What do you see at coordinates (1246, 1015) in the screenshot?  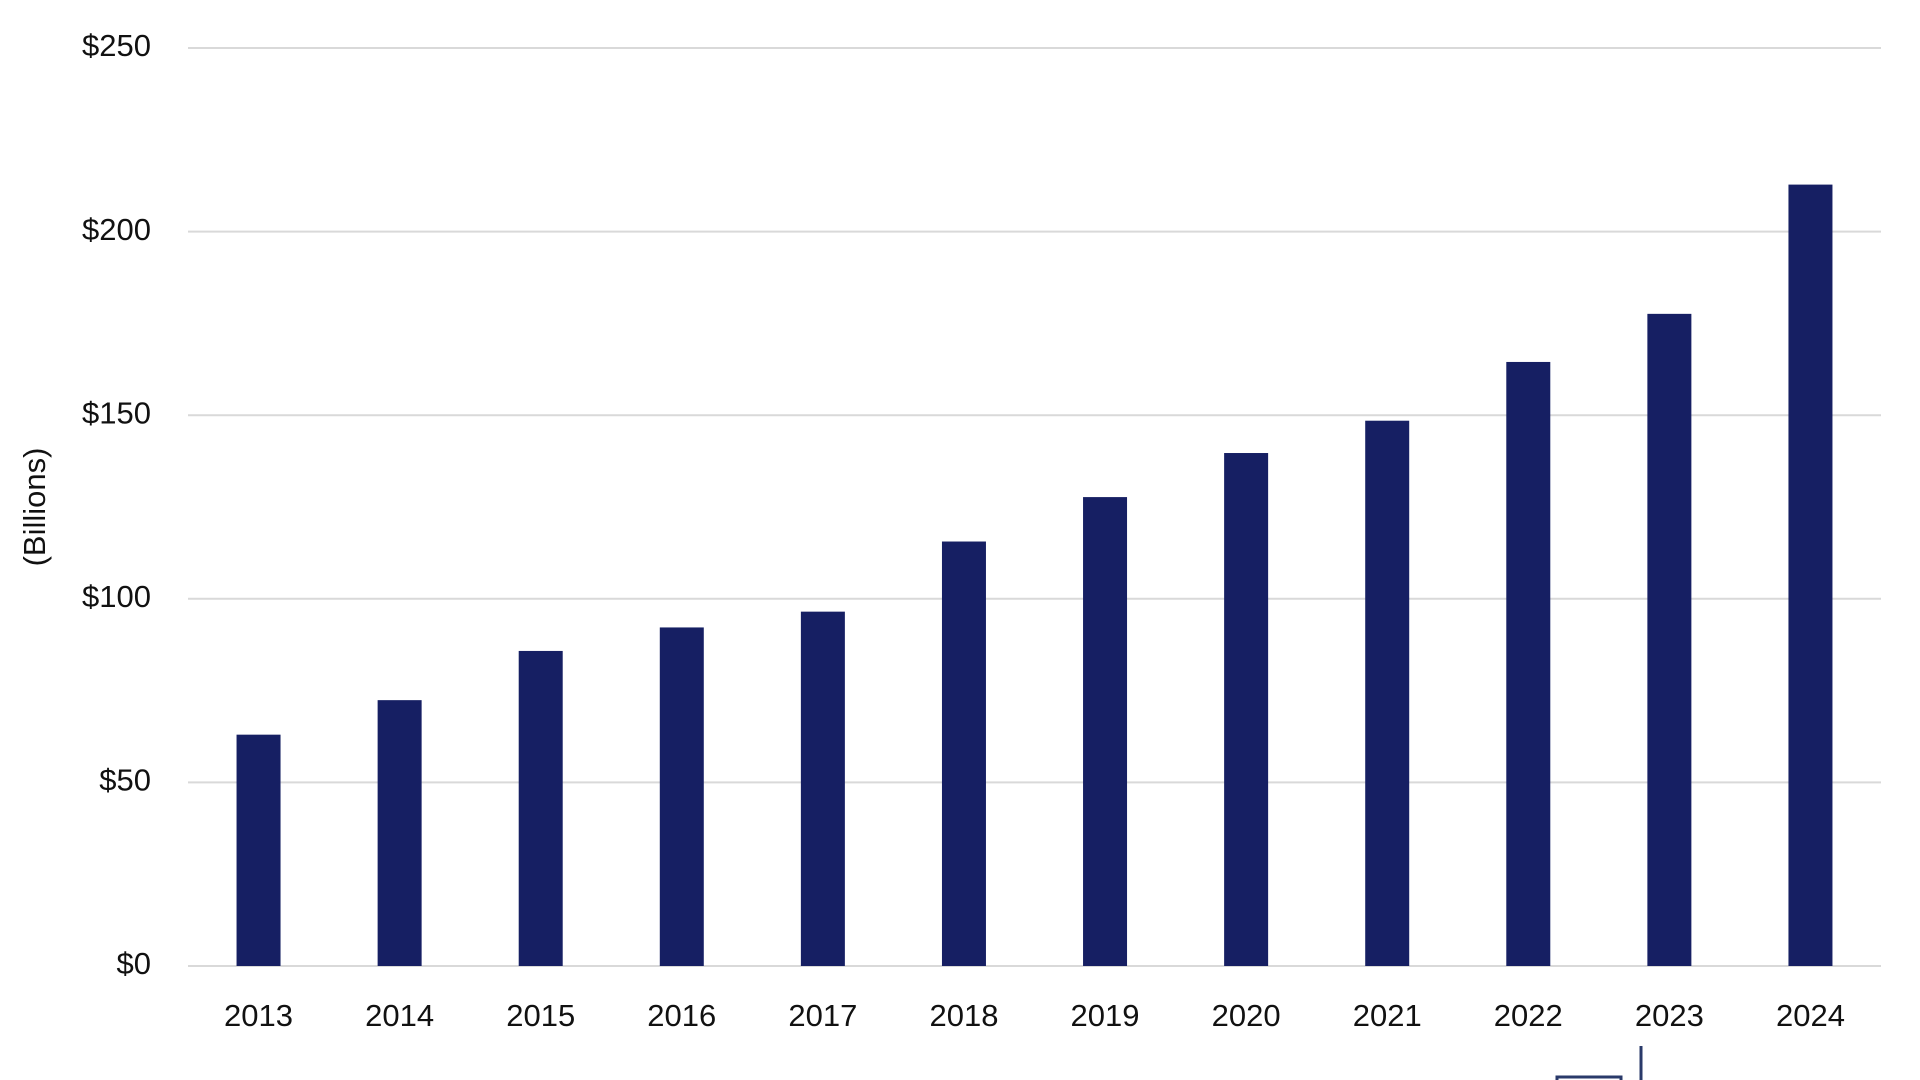 I see `x-tick-label: 2020` at bounding box center [1246, 1015].